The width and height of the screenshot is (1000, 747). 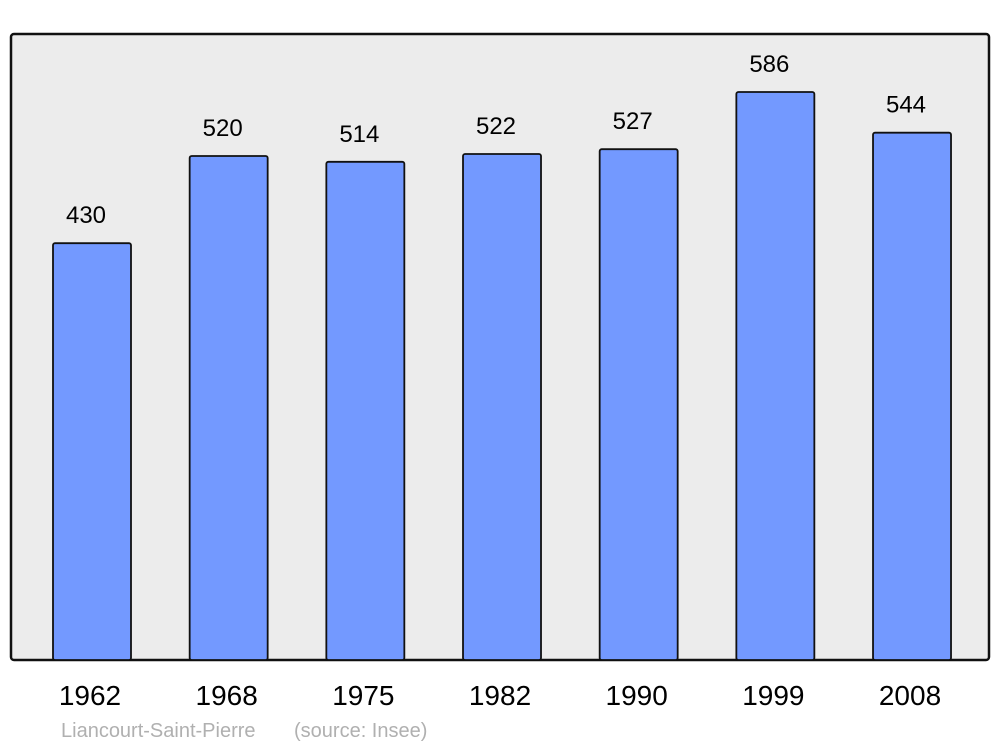 I want to click on x-tick-label-1975: 1975, so click(x=363, y=695).